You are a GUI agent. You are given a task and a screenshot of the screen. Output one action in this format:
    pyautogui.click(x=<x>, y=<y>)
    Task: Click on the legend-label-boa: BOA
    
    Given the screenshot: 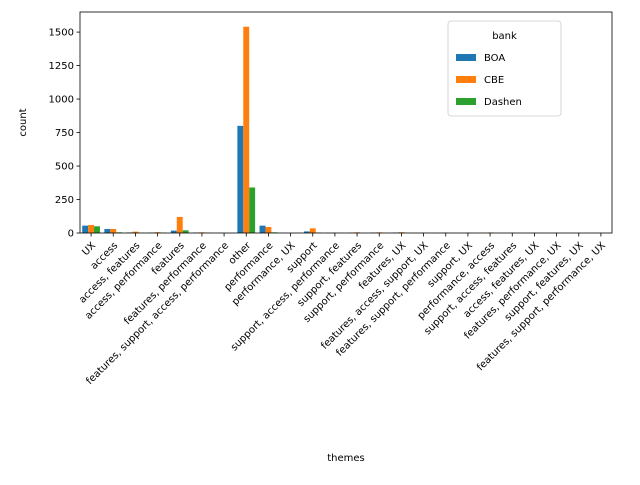 What is the action you would take?
    pyautogui.click(x=494, y=58)
    